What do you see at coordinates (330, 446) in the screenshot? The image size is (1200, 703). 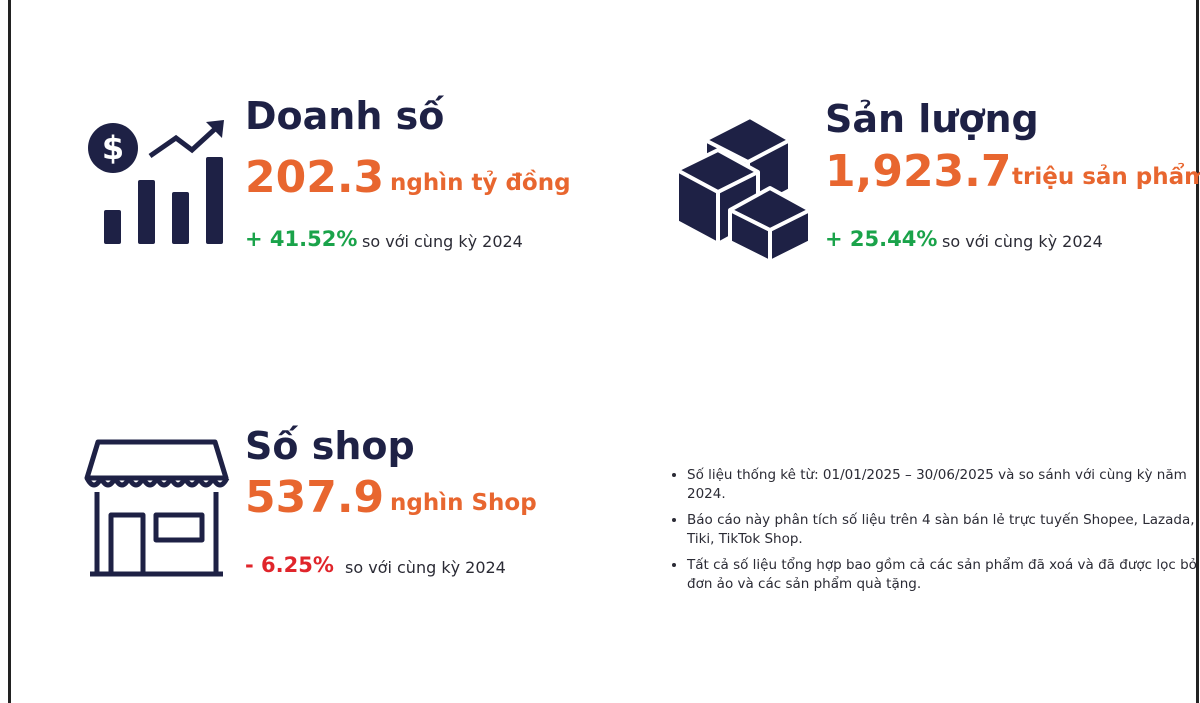 I see `stat-title: Số shop` at bounding box center [330, 446].